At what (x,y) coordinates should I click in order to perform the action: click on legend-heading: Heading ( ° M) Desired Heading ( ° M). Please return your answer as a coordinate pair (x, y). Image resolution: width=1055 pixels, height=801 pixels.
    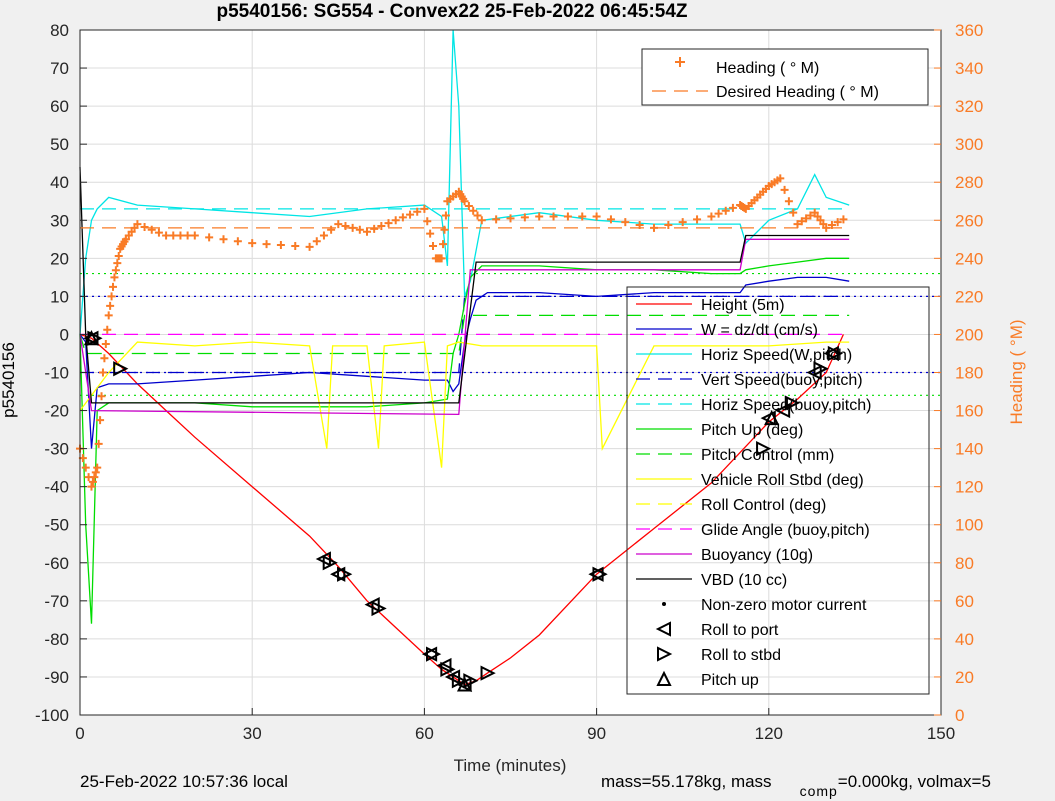
    Looking at the image, I should click on (785, 77).